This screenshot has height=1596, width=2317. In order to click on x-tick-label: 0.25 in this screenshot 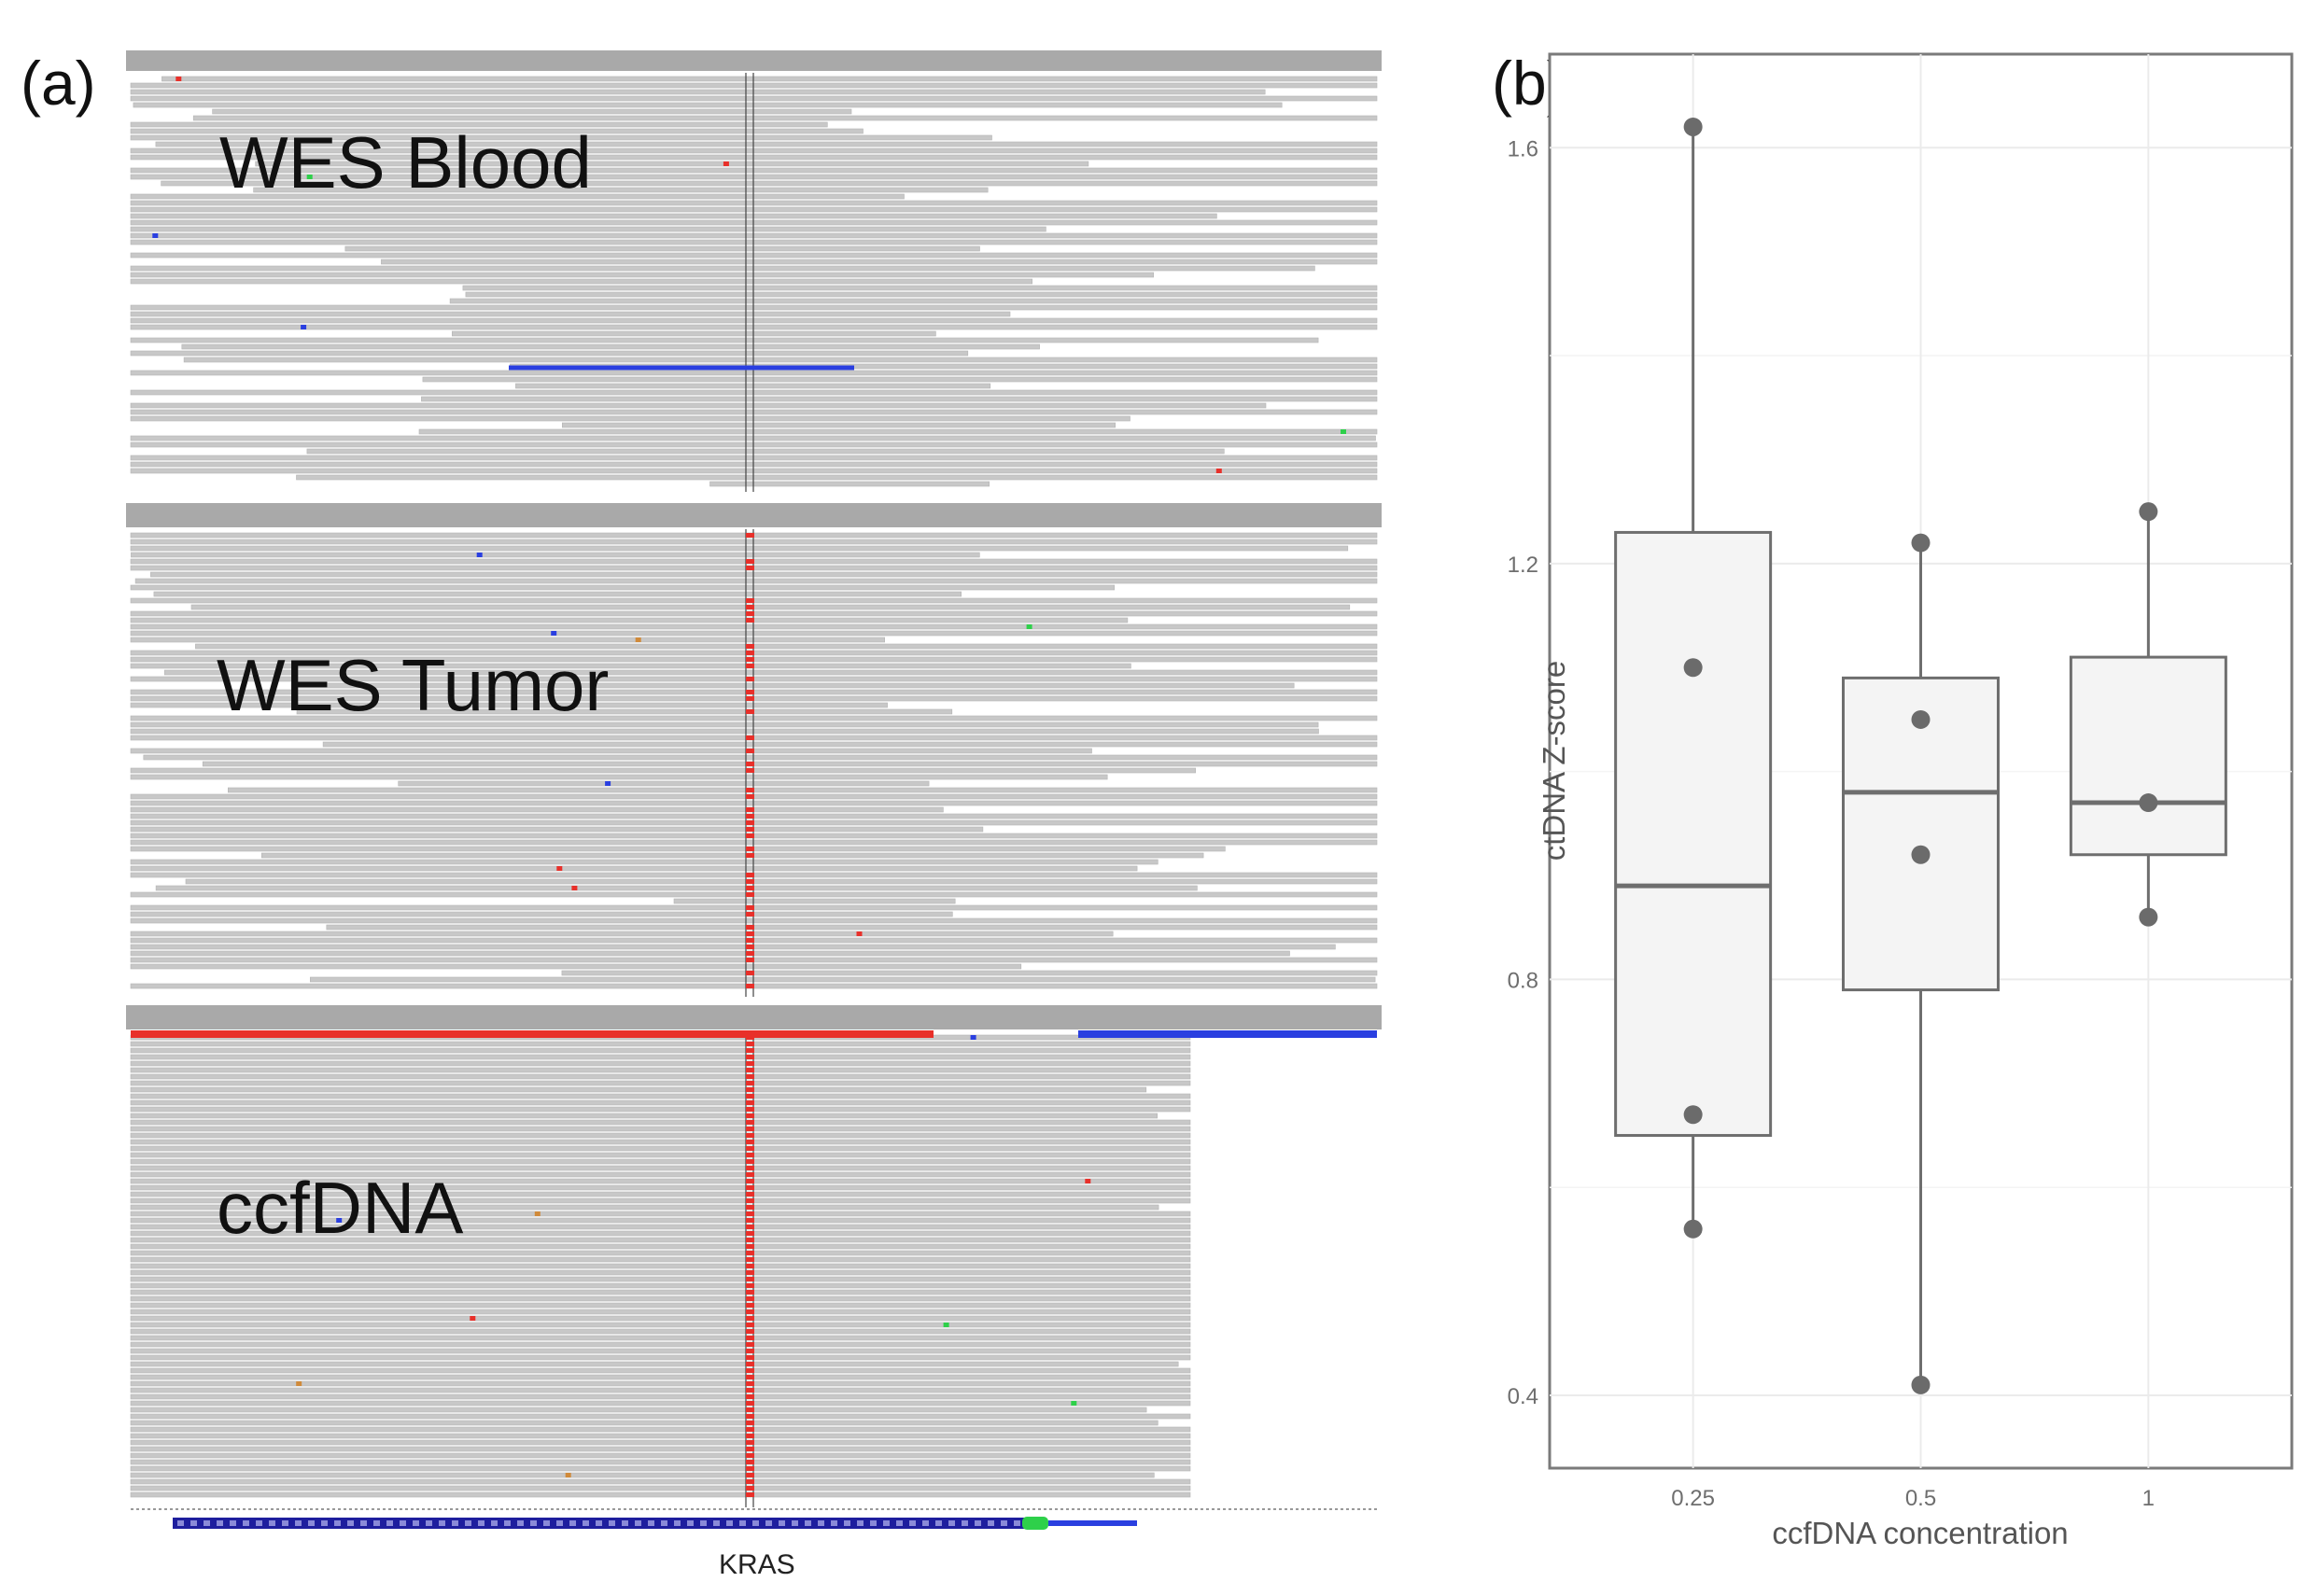, I will do `click(1693, 1498)`.